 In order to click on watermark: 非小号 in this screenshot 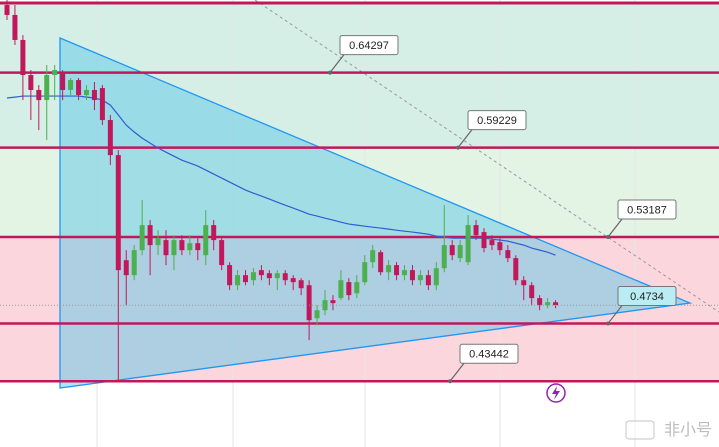, I will do `click(668, 430)`.